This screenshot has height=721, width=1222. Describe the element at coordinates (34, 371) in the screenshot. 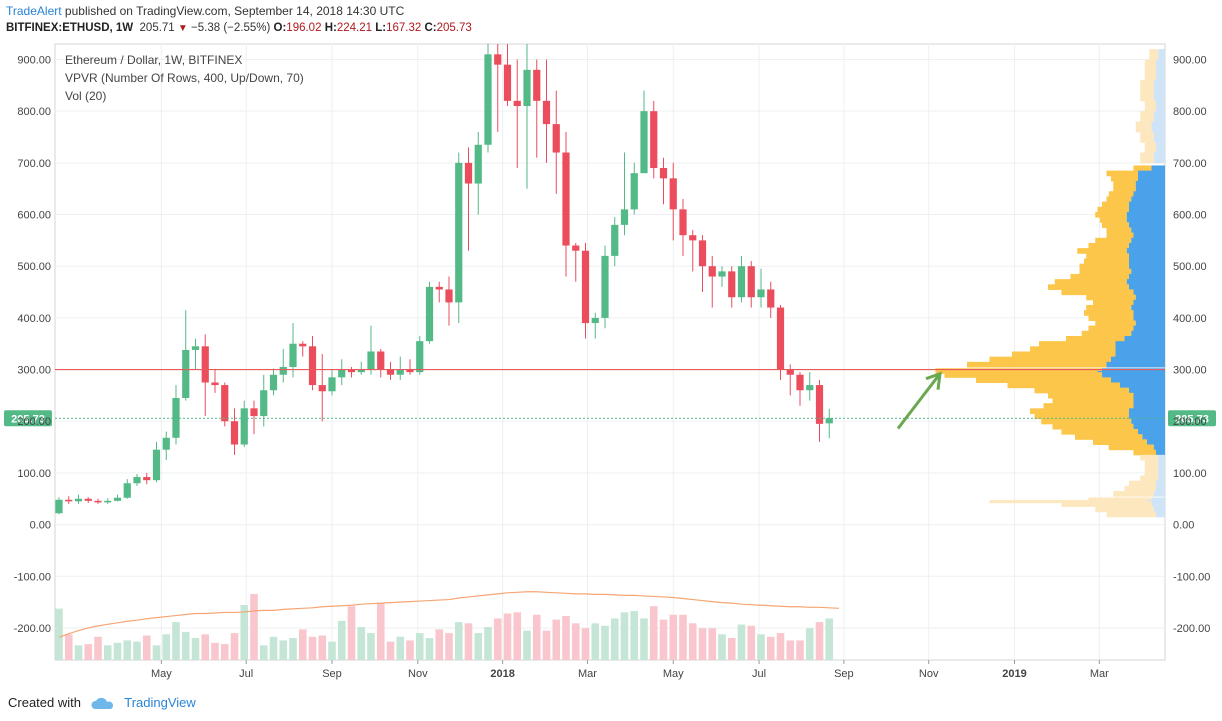

I see `y-tick-left: 300.00` at that location.